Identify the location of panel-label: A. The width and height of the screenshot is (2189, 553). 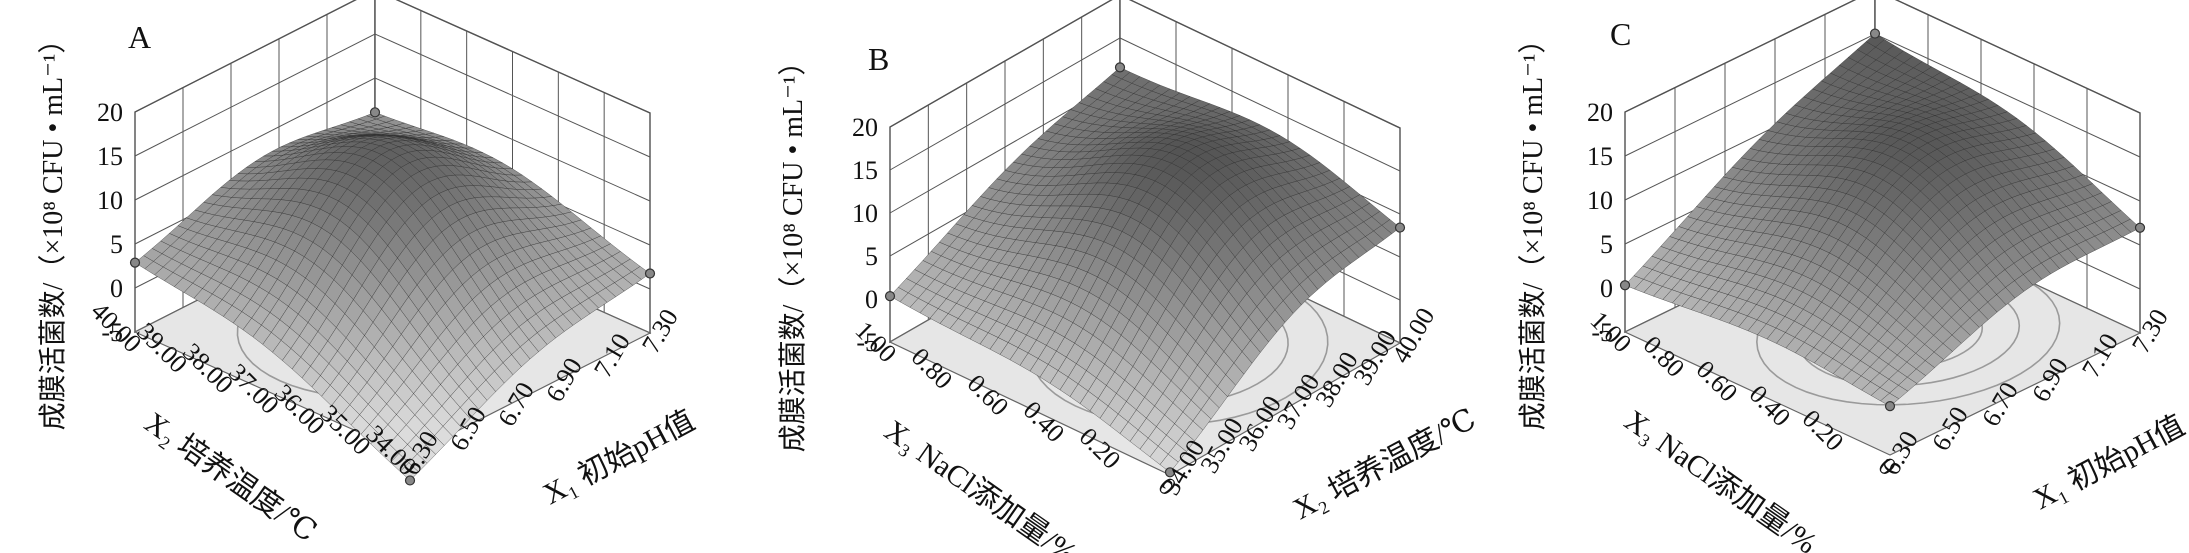
(139, 37).